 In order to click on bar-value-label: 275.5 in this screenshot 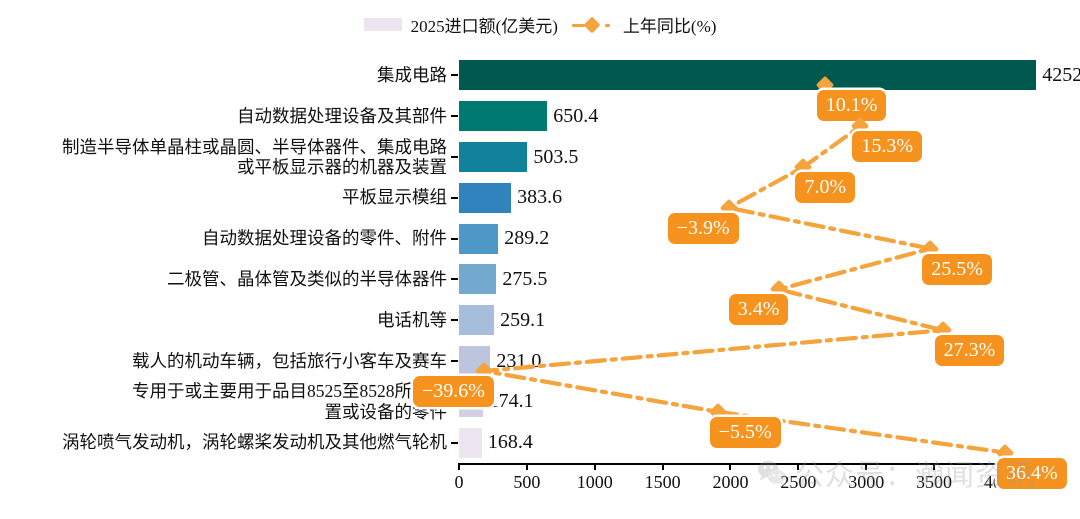, I will do `click(525, 278)`.